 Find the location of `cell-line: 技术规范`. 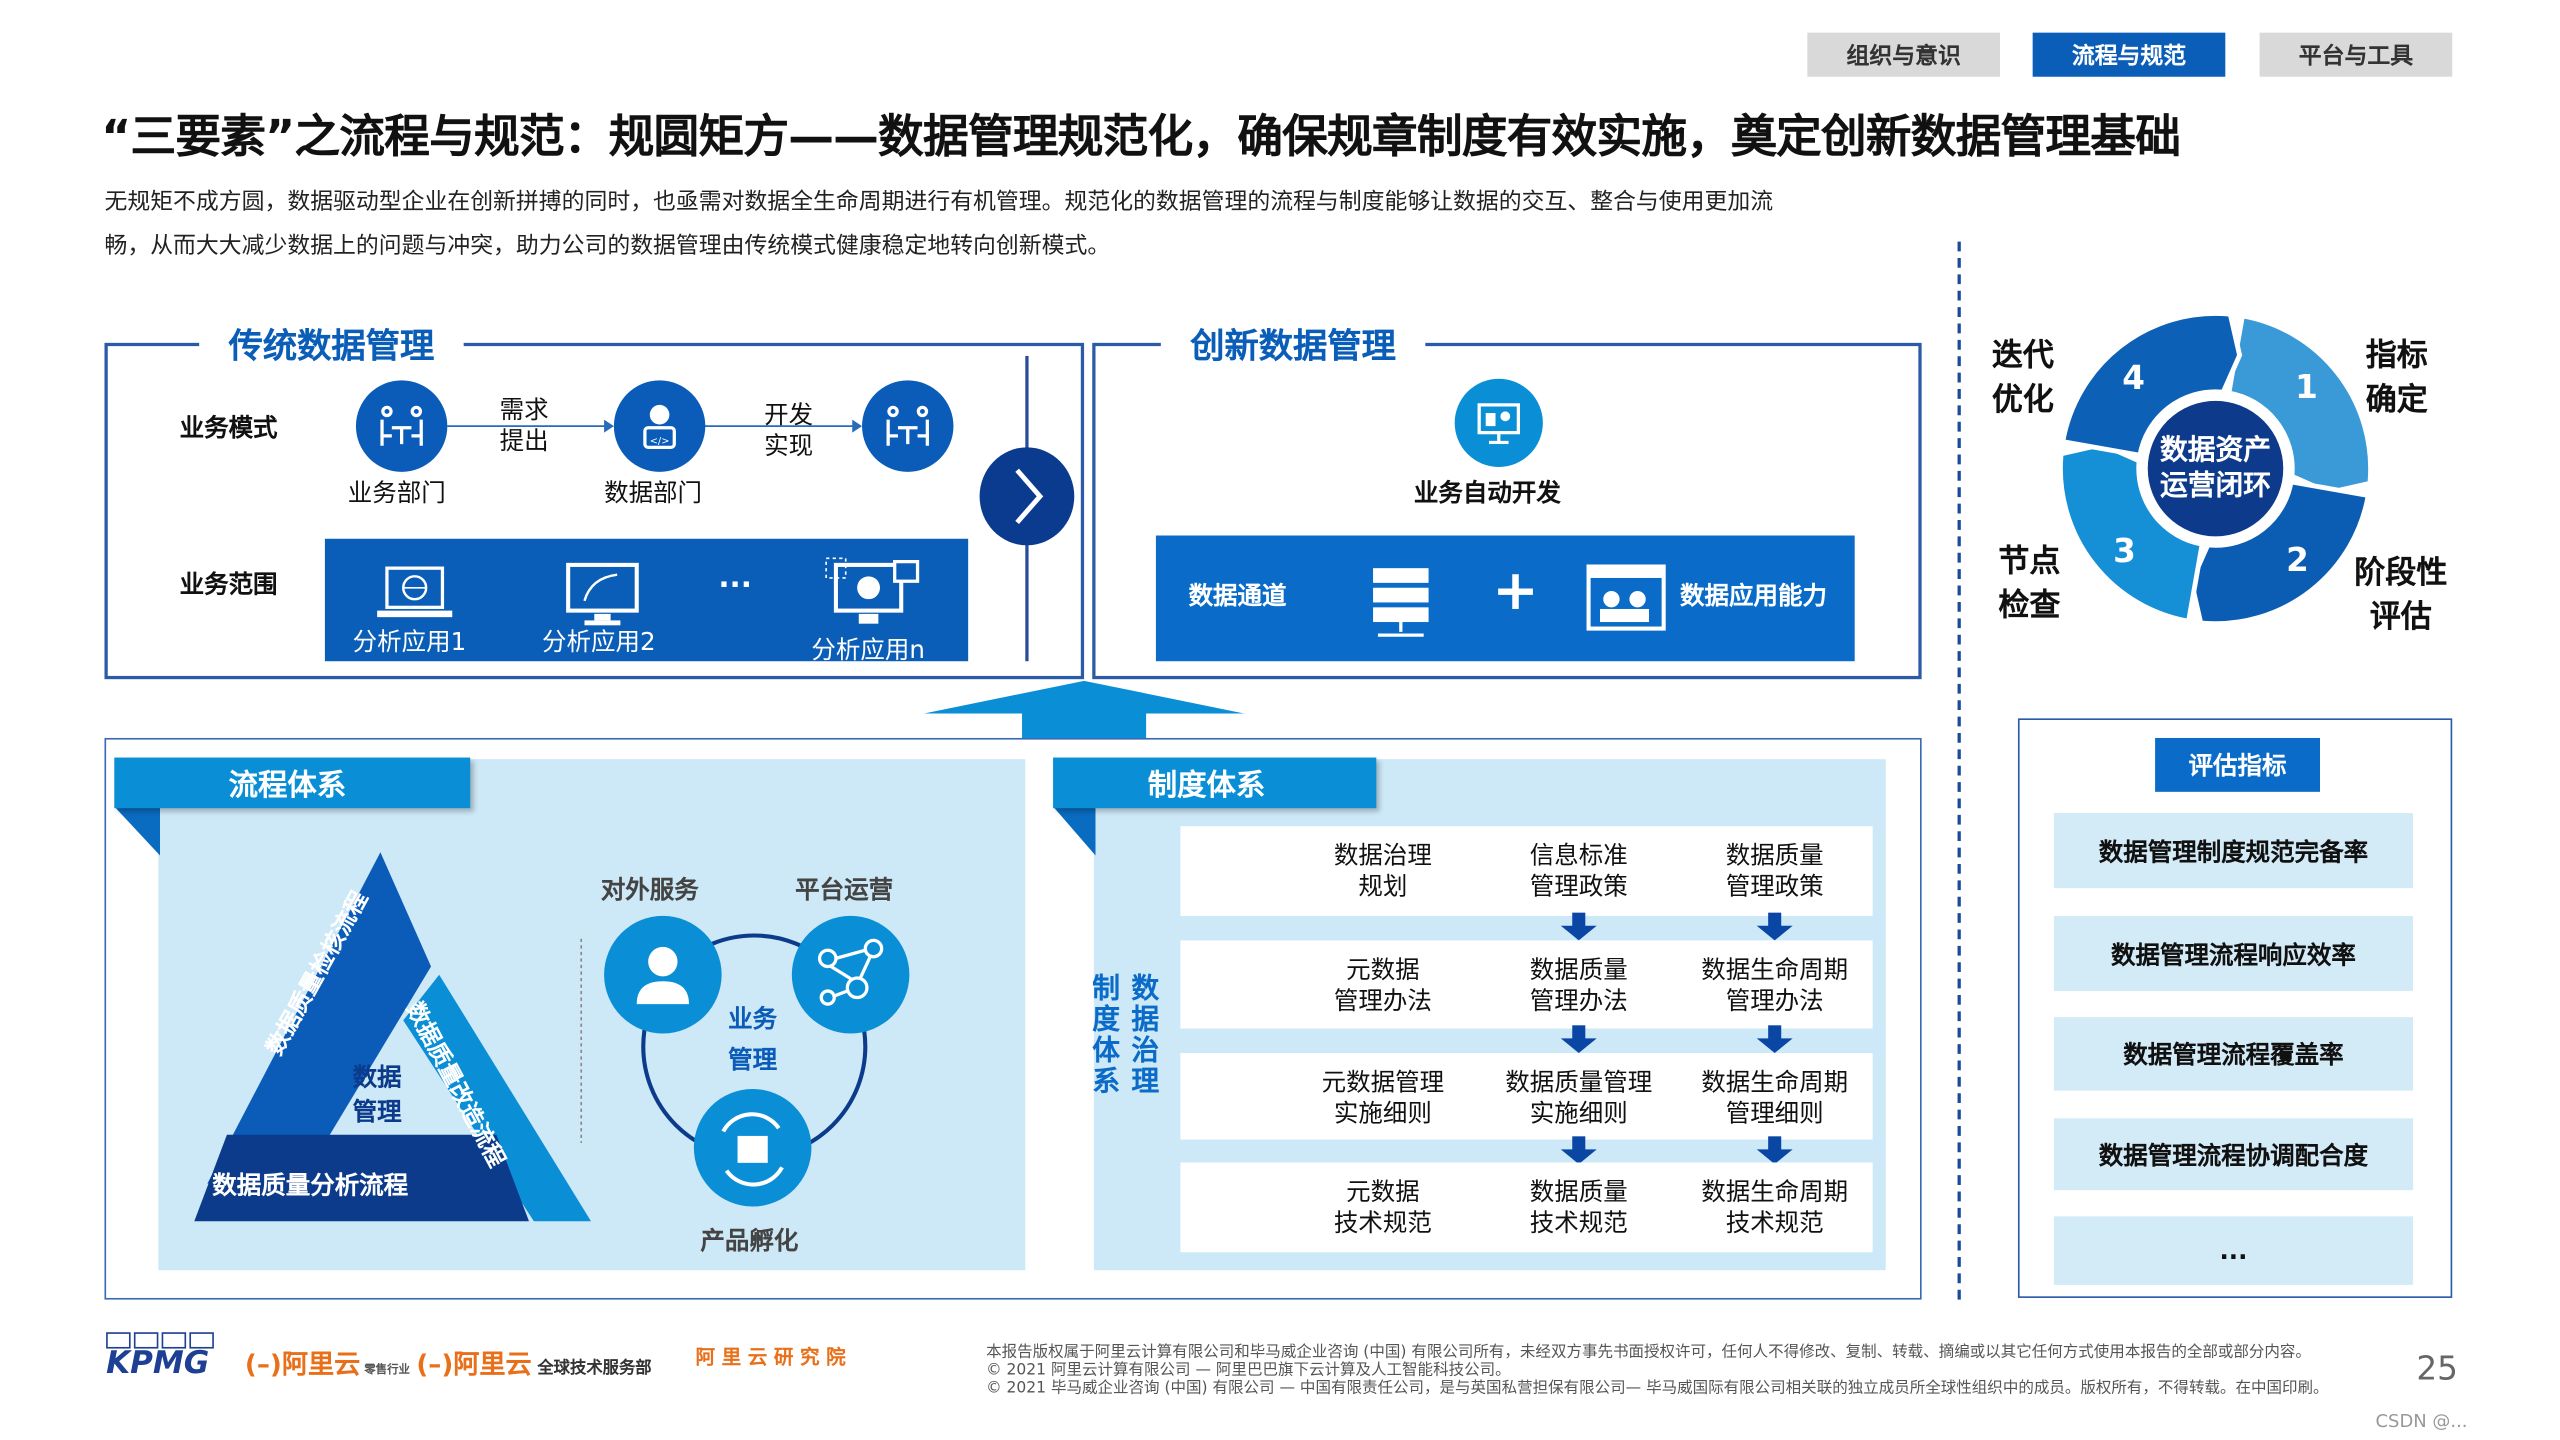

cell-line: 技术规范 is located at coordinates (1774, 1223).